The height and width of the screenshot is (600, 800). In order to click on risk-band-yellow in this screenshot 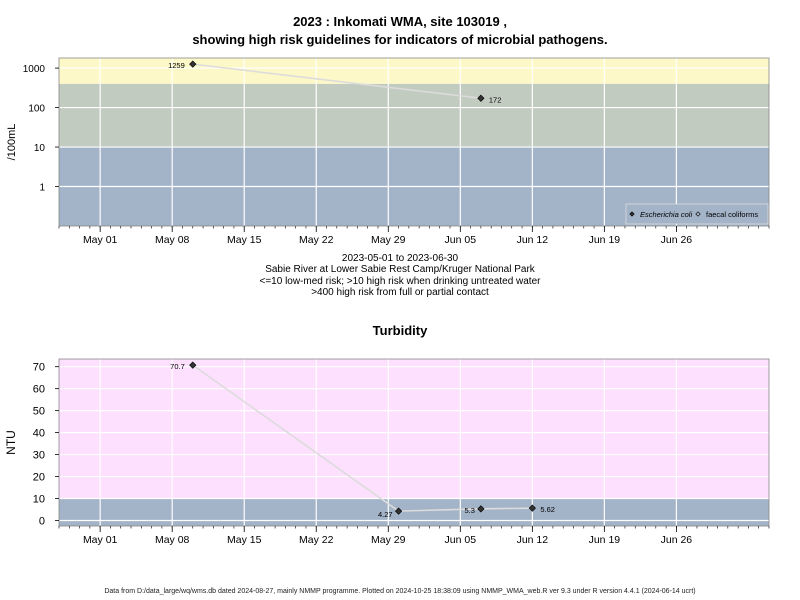, I will do `click(414, 71)`.